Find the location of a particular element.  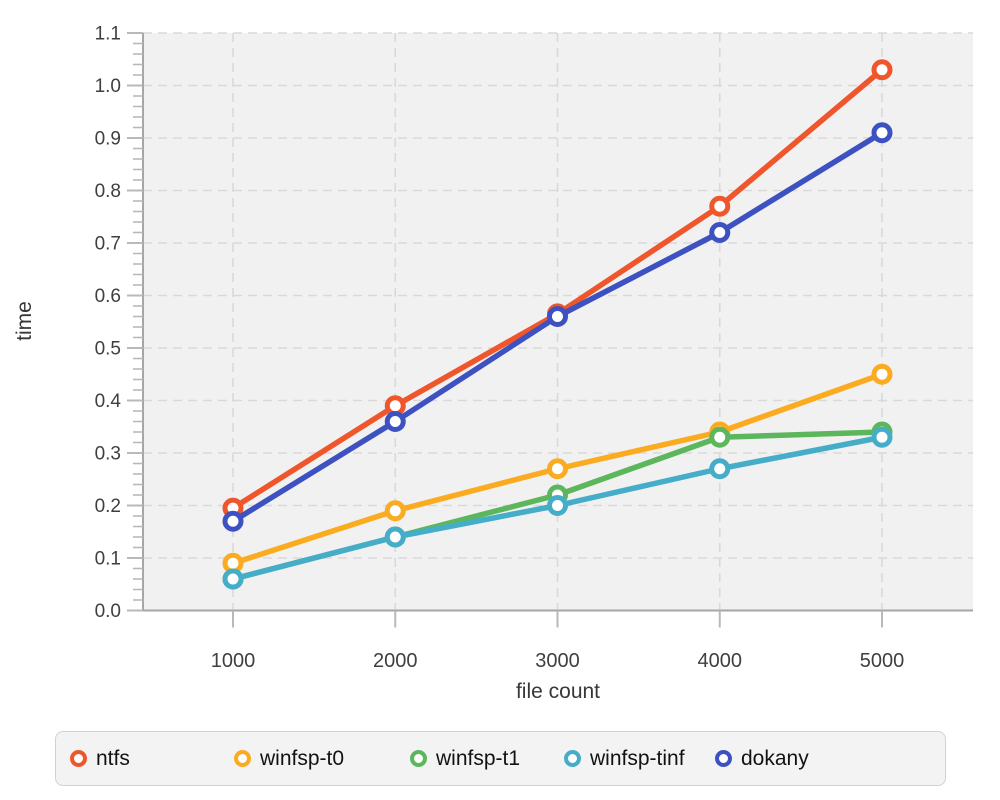

y-tick-label: 0.4 is located at coordinates (108, 401).